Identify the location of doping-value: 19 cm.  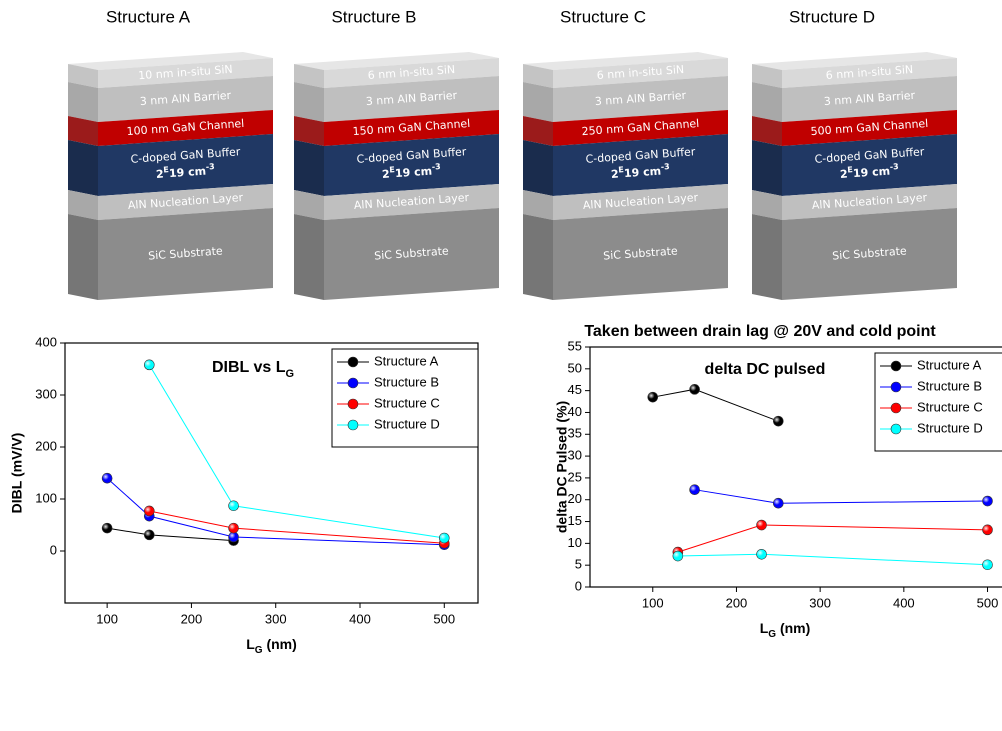
(414, 173).